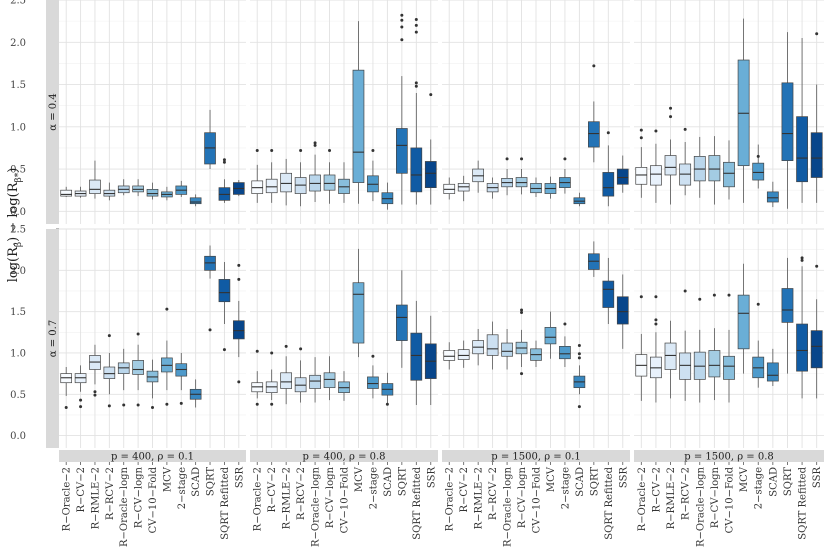 This screenshot has height=554, width=830. I want to click on column-strip-label: p = 1500, ρ = 0.8, so click(728, 457).